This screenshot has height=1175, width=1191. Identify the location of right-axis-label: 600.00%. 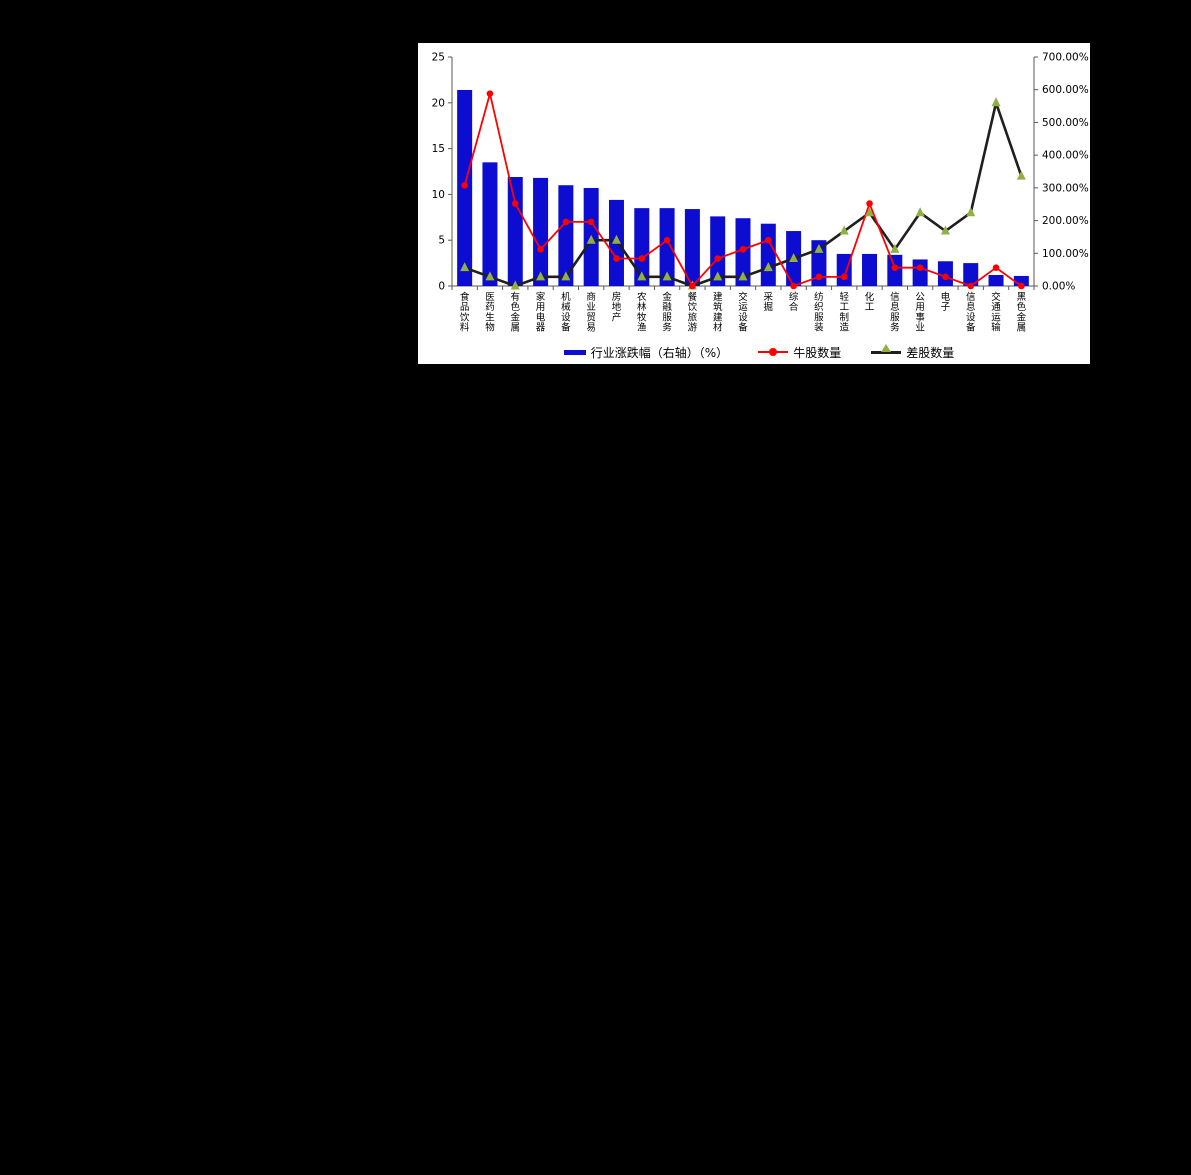
(1065, 90).